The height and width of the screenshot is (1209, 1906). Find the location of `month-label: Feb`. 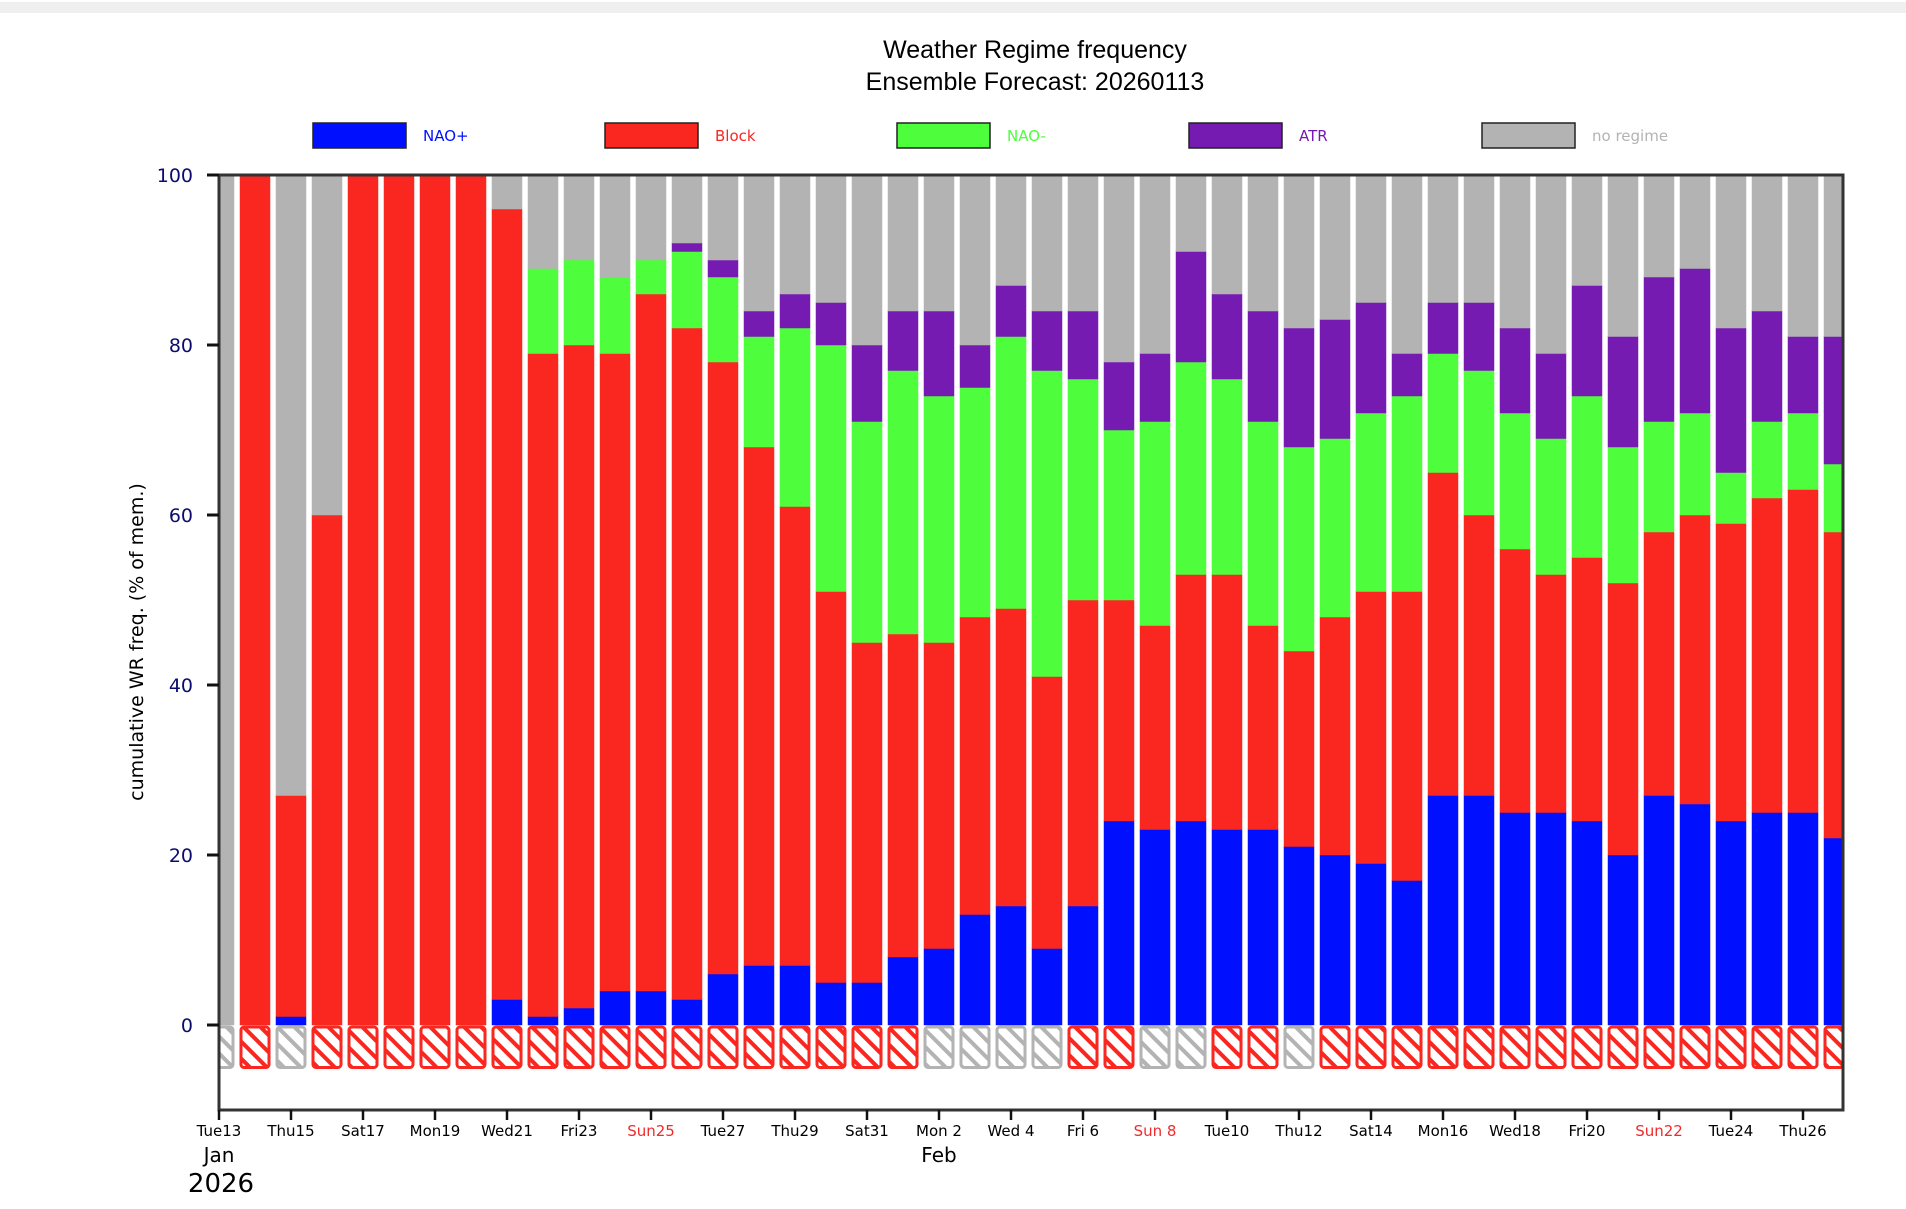

month-label: Feb is located at coordinates (938, 1155).